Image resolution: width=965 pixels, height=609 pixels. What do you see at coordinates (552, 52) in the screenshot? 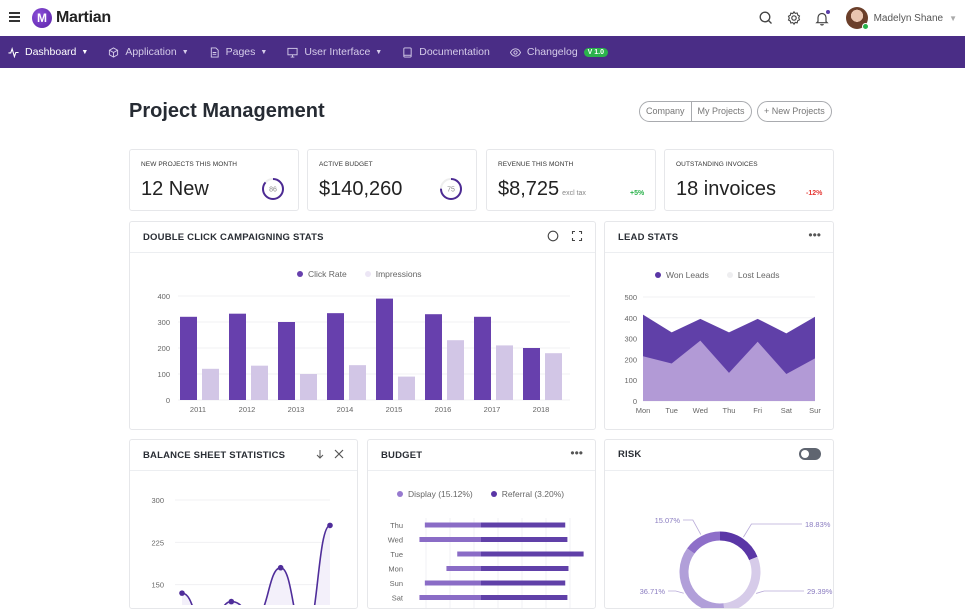
I see `nav-label: Changelog` at bounding box center [552, 52].